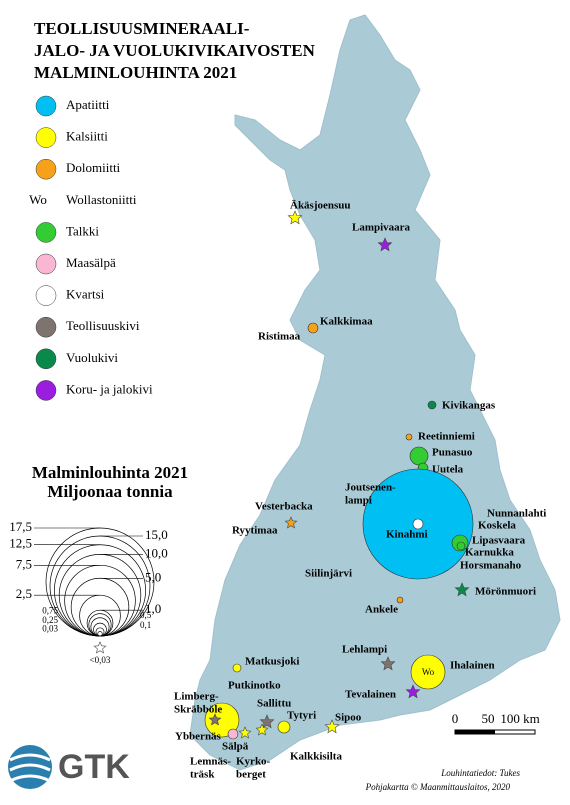 This screenshot has width=570, height=805. What do you see at coordinates (153, 576) in the screenshot?
I see `size-label: 5,0` at bounding box center [153, 576].